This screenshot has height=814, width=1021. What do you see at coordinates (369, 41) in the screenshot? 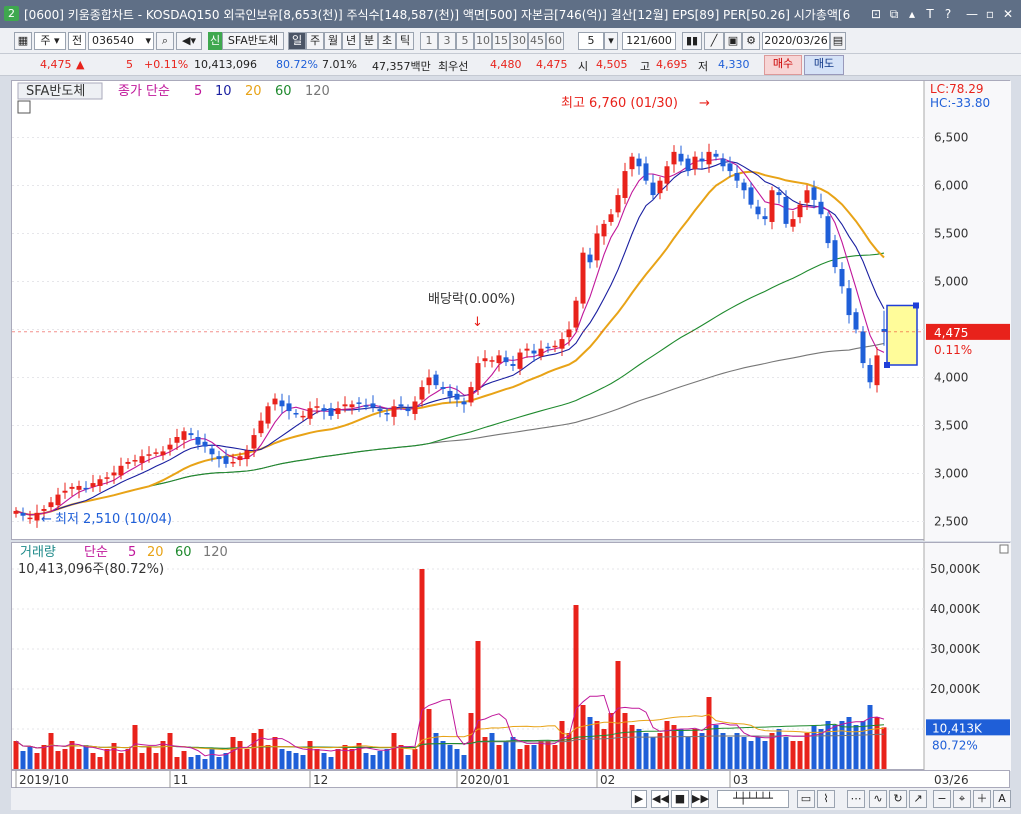
I see `period-button-4: 분` at bounding box center [369, 41].